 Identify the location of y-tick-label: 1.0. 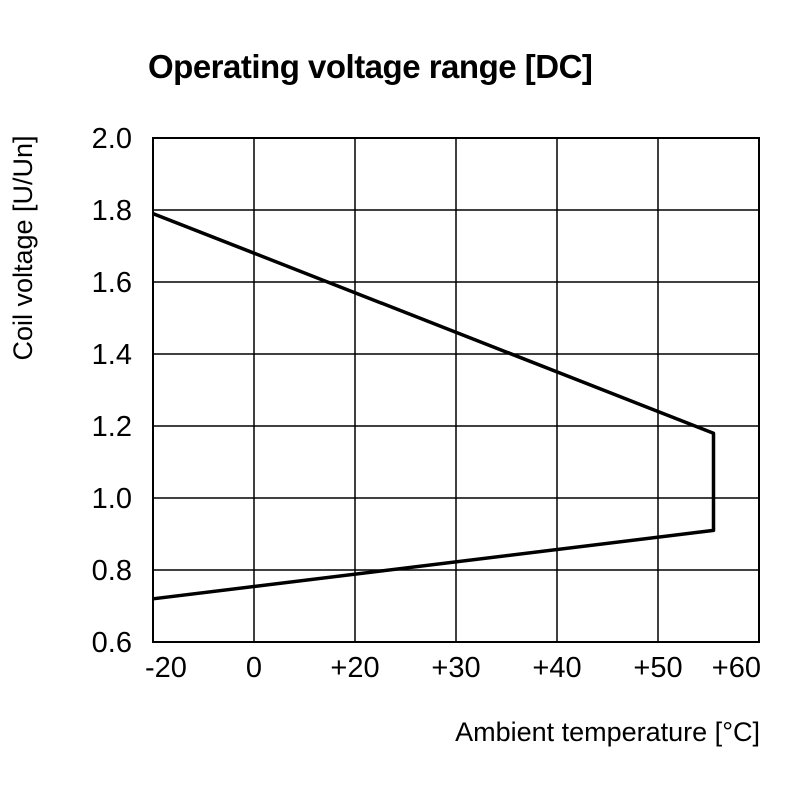
(112, 499).